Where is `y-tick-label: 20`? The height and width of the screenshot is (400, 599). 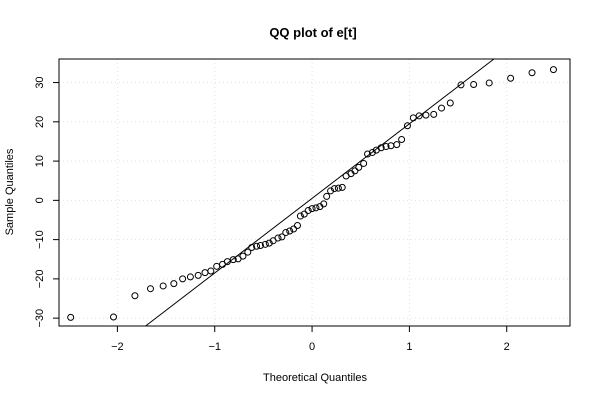
y-tick-label: 20 is located at coordinates (40, 122).